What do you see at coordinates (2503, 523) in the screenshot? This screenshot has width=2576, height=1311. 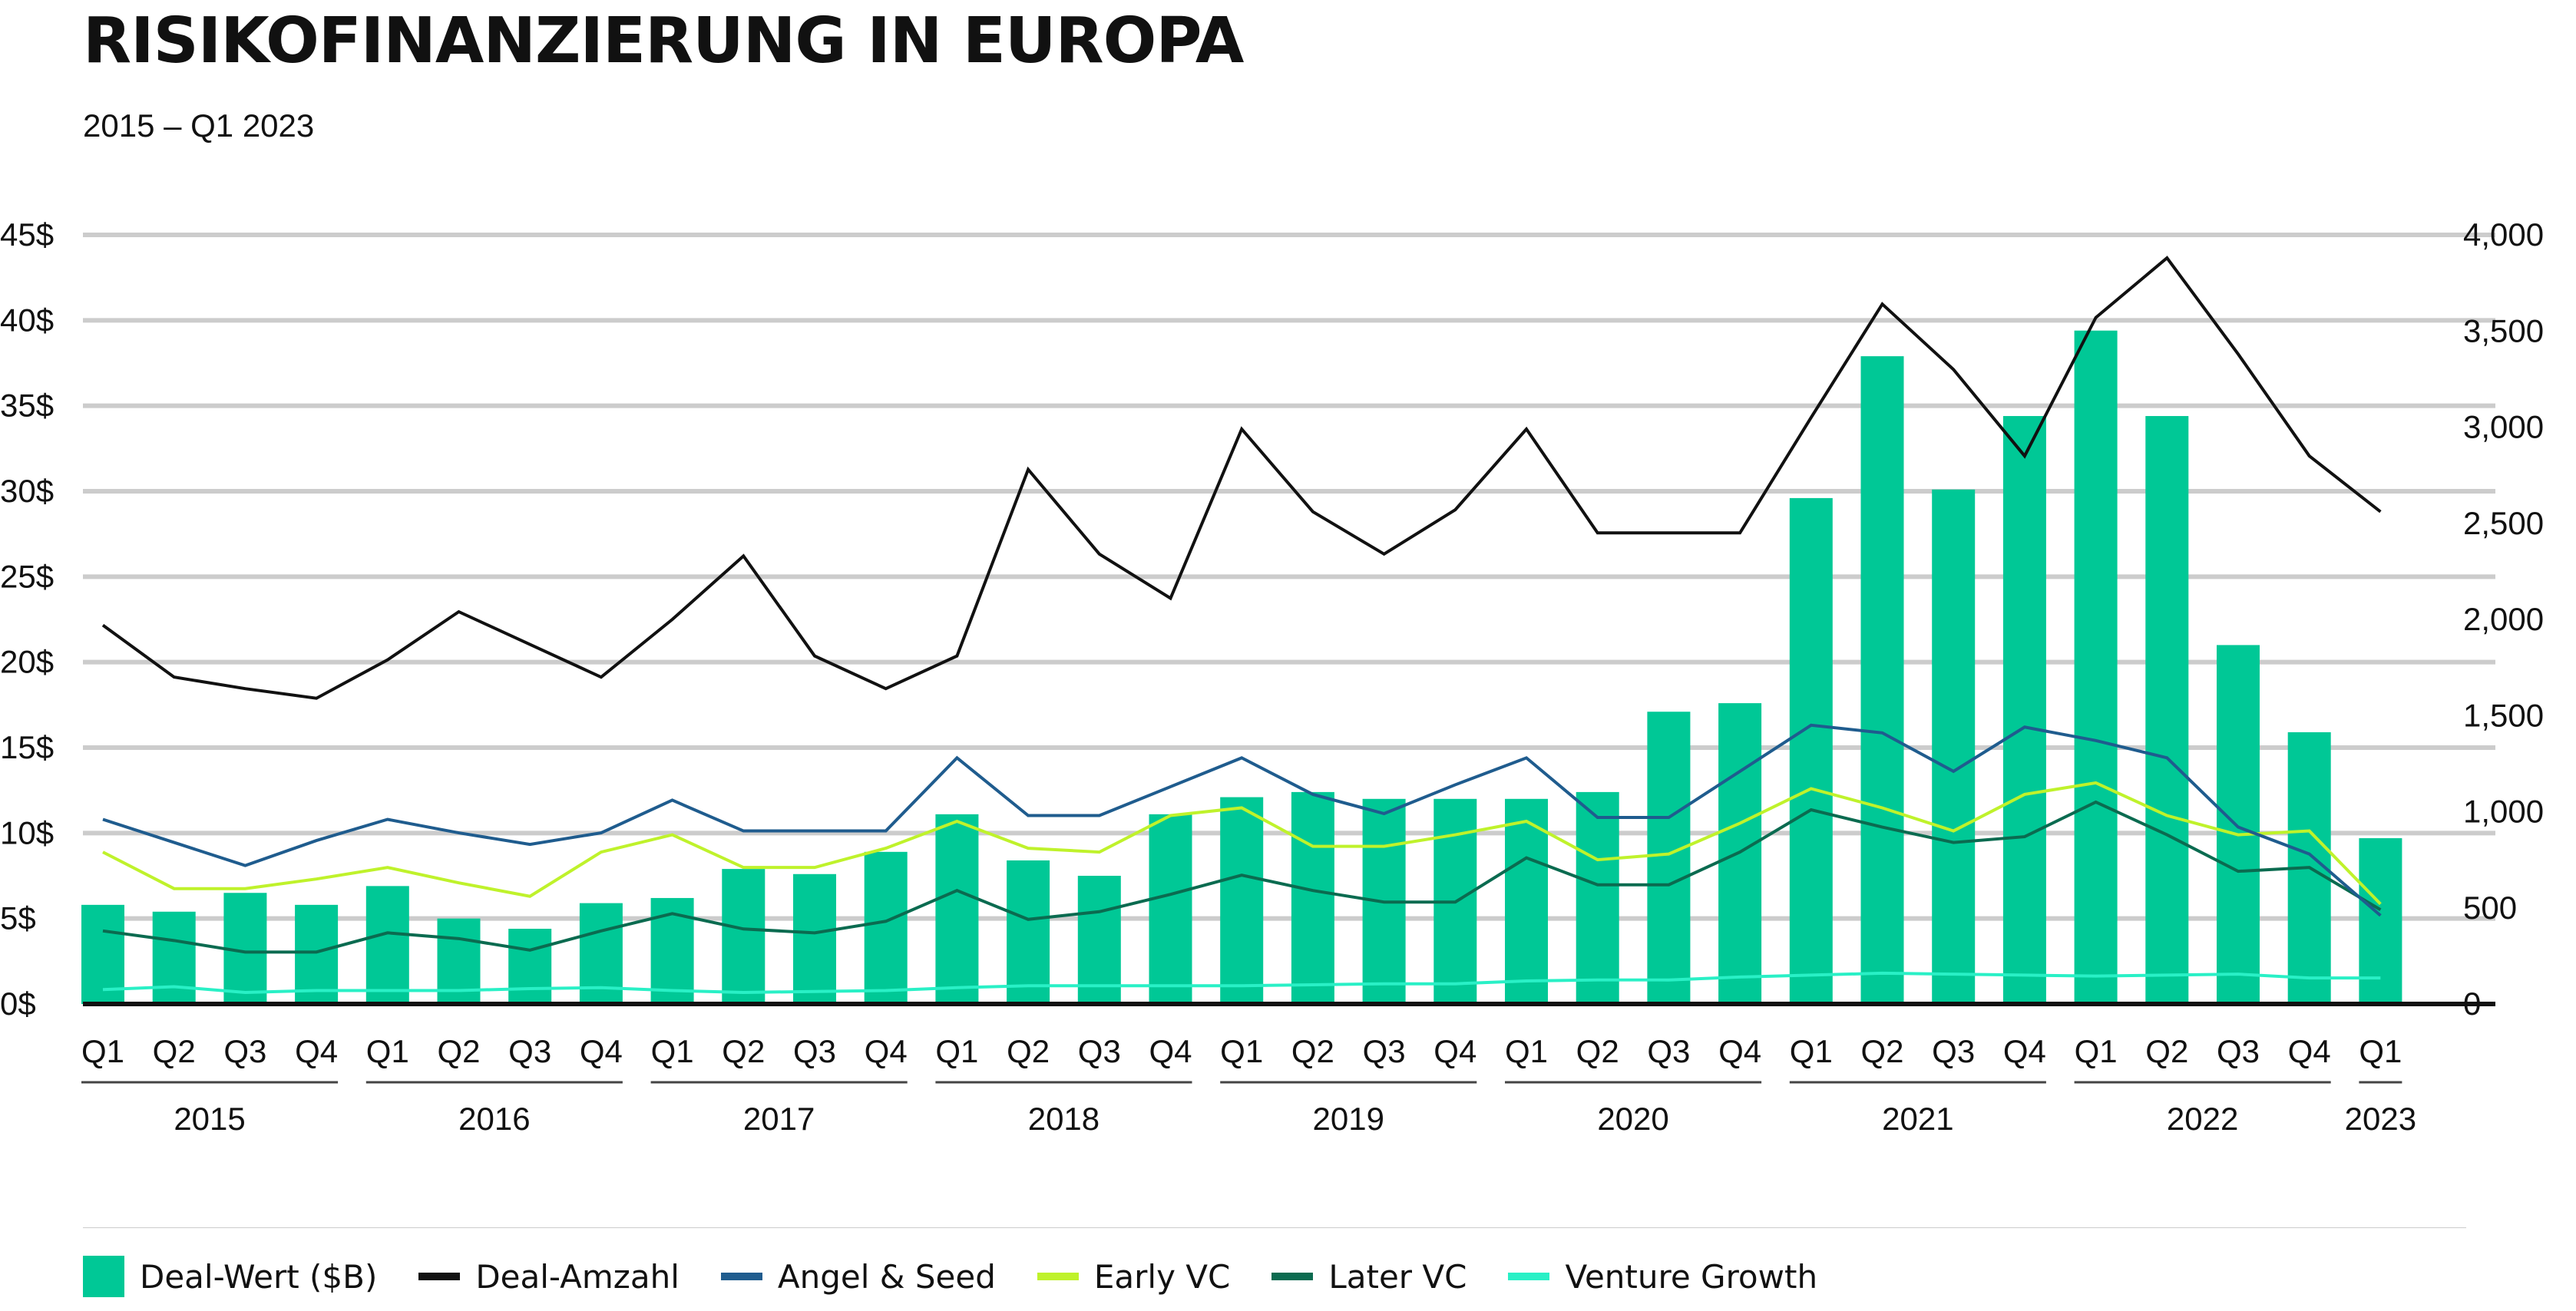 I see `right-axis-tick-label: 2,500` at bounding box center [2503, 523].